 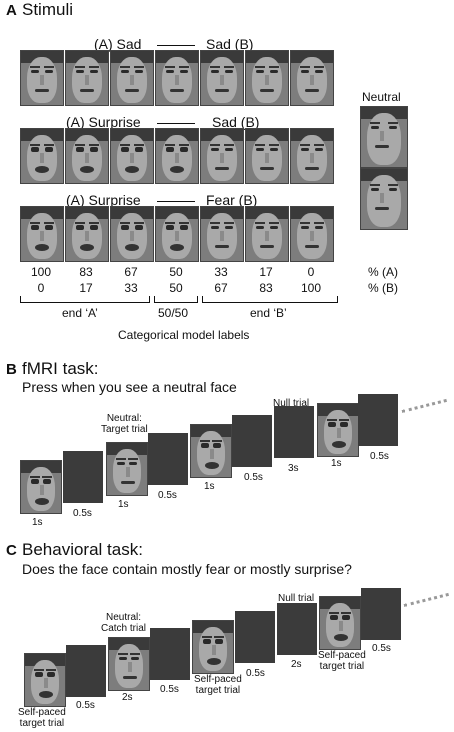 What do you see at coordinates (129, 387) in the screenshot?
I see `panel-b-instruction: Press when you see a neutral face` at bounding box center [129, 387].